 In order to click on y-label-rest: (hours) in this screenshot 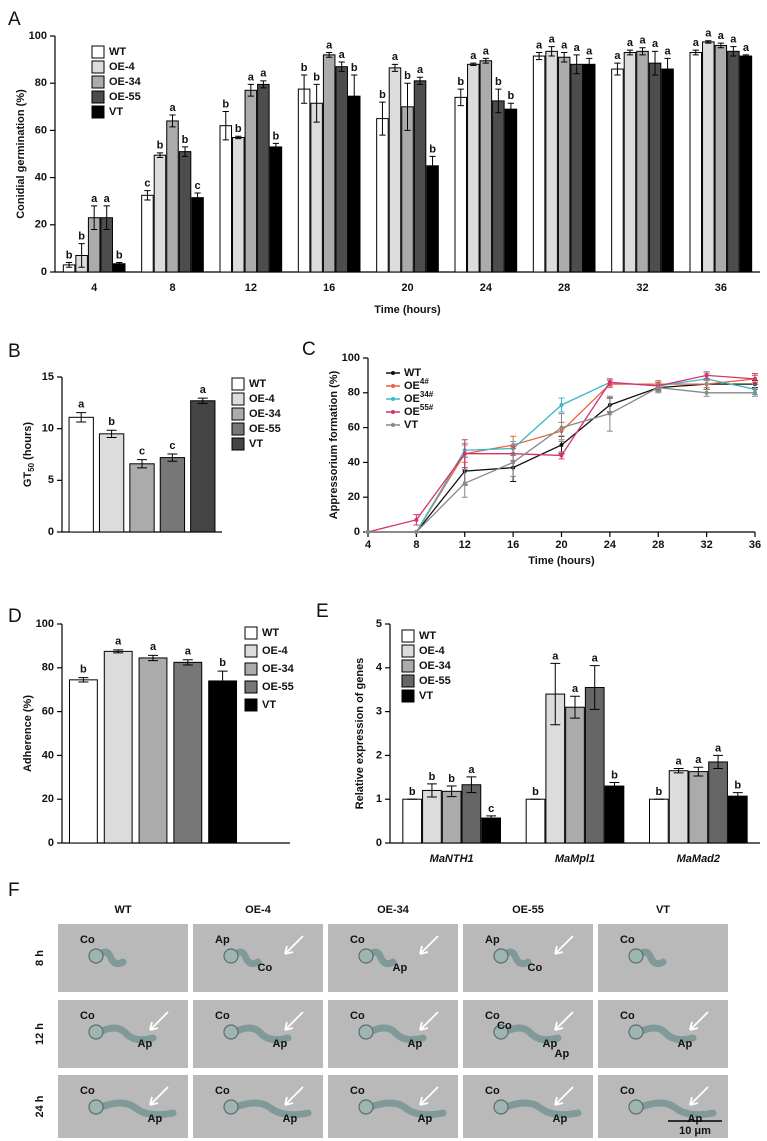, I will do `click(28, 442)`.